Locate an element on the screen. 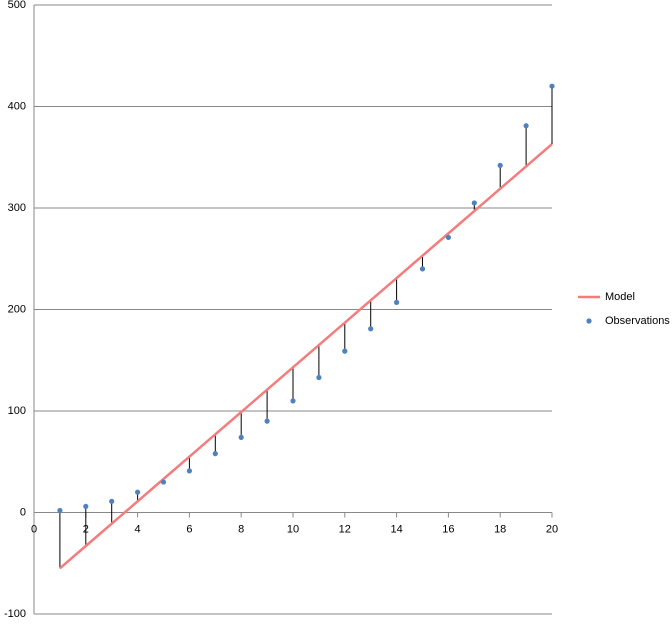  x-tick-label: 0 is located at coordinates (34, 529).